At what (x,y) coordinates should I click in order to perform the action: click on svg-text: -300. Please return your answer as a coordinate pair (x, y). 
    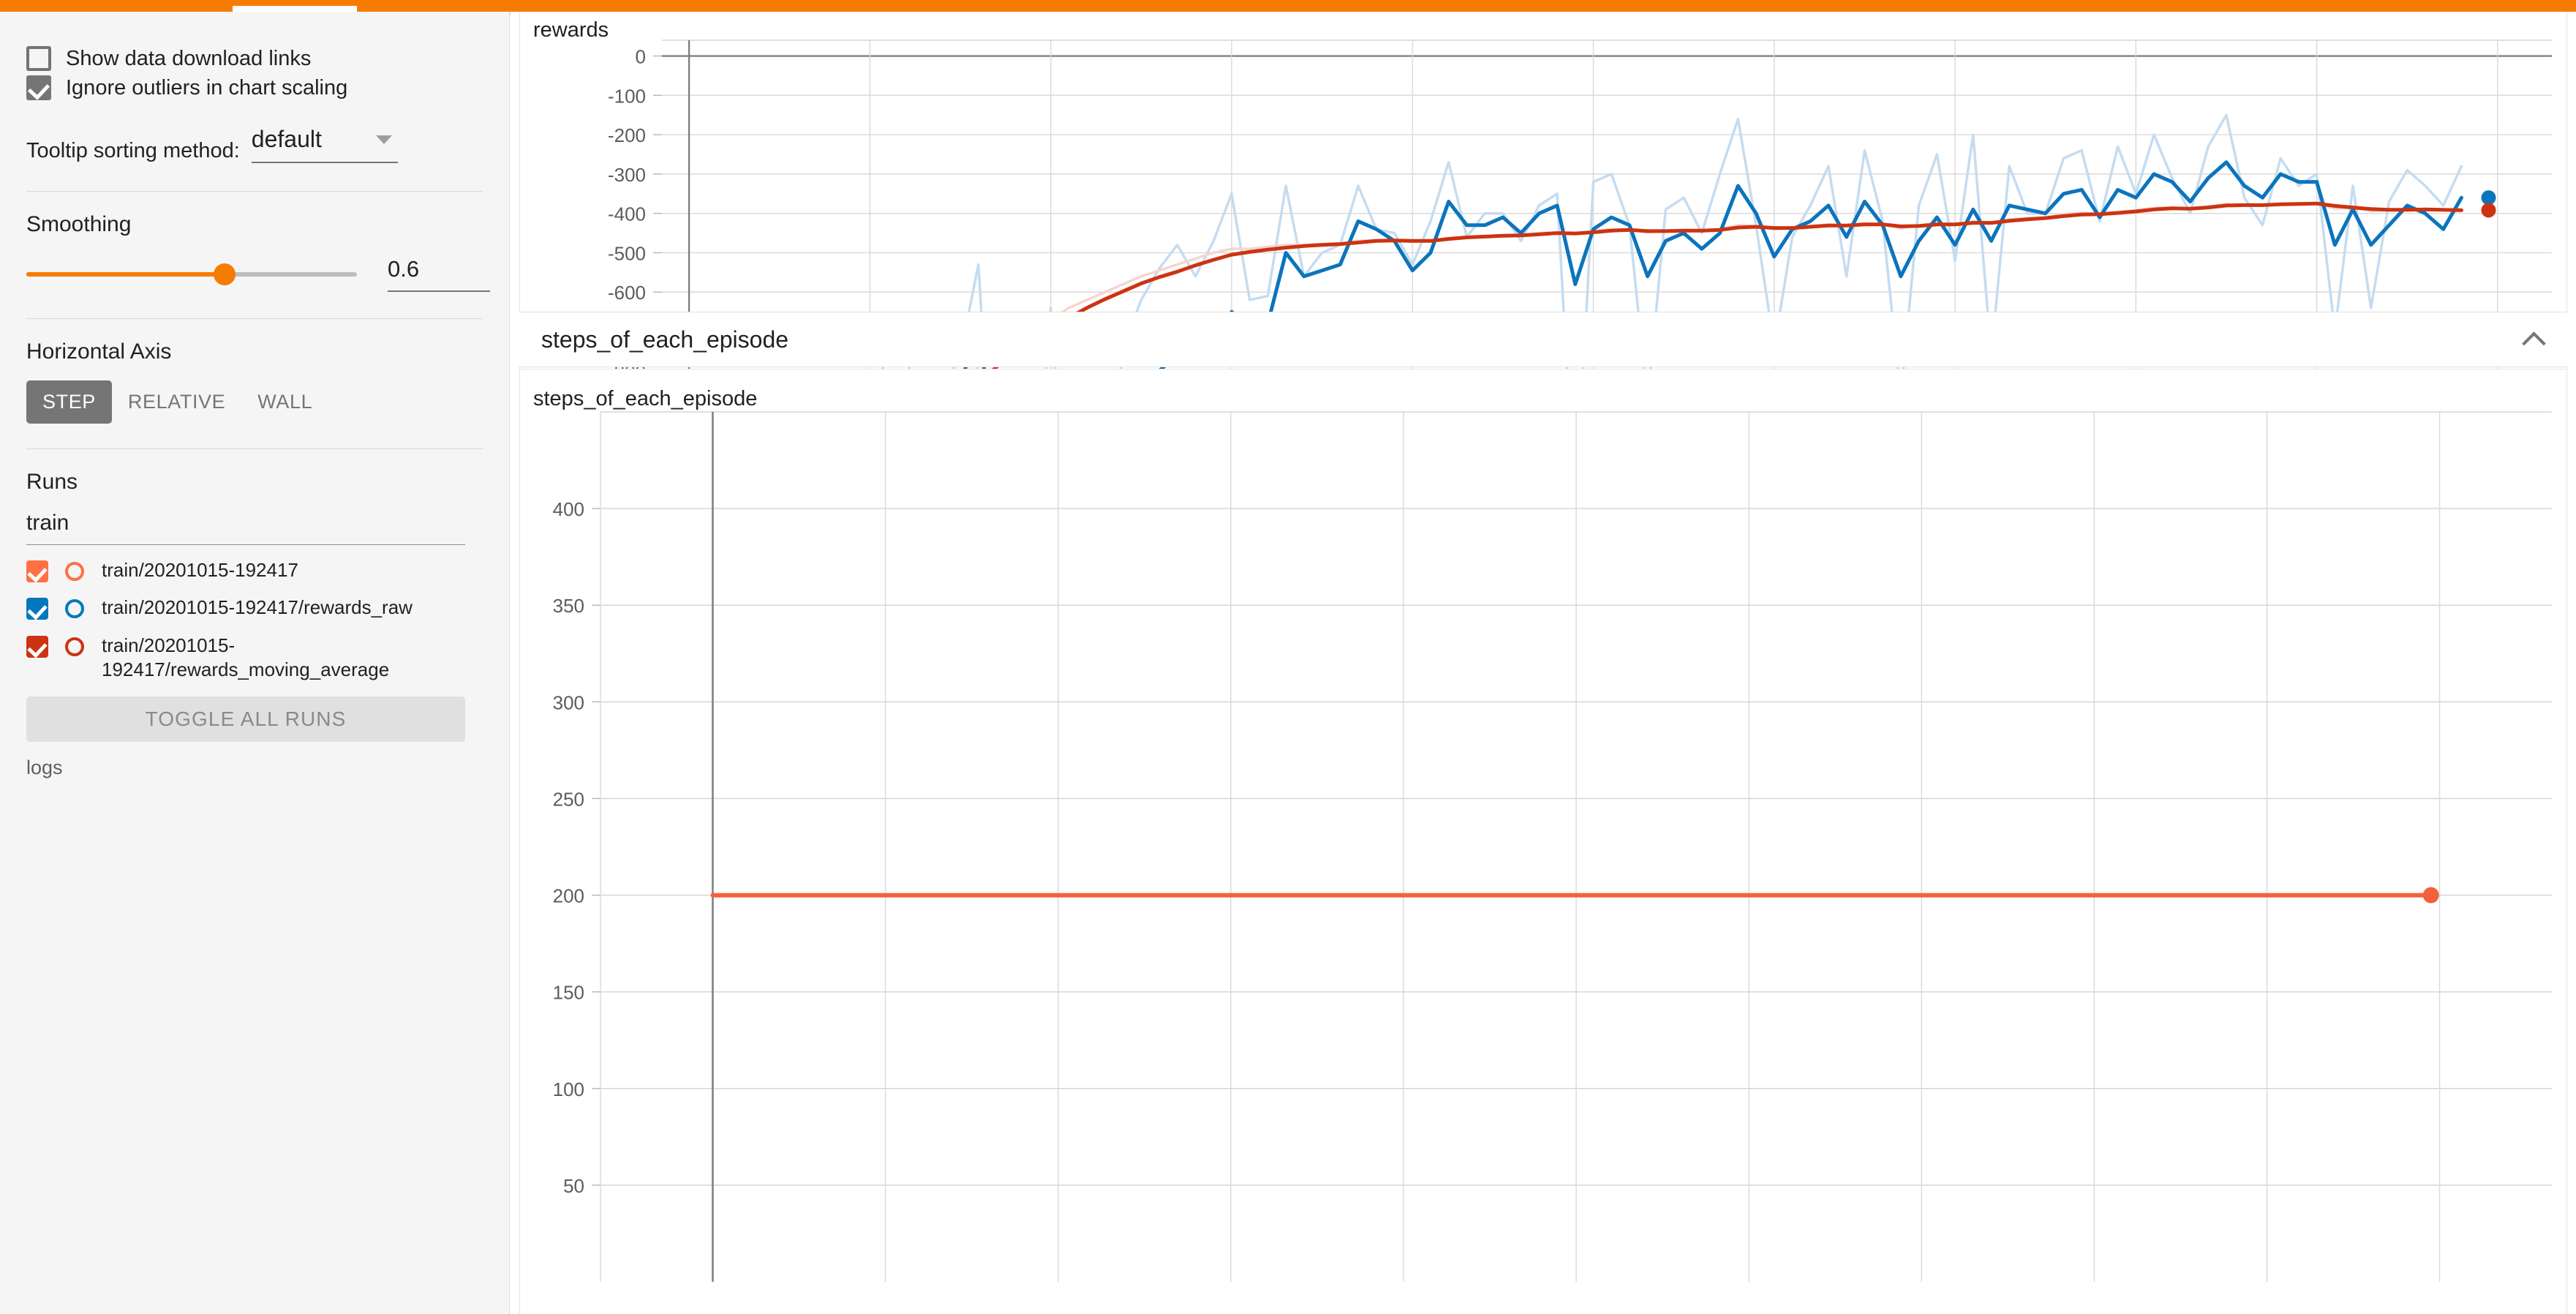
    Looking at the image, I should click on (627, 175).